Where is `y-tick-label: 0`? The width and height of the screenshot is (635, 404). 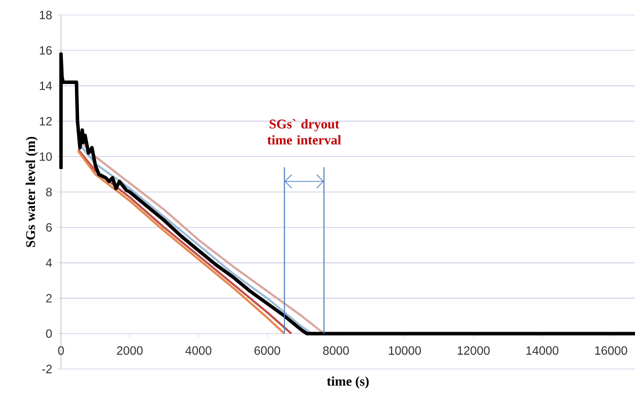 y-tick-label: 0 is located at coordinates (49, 333).